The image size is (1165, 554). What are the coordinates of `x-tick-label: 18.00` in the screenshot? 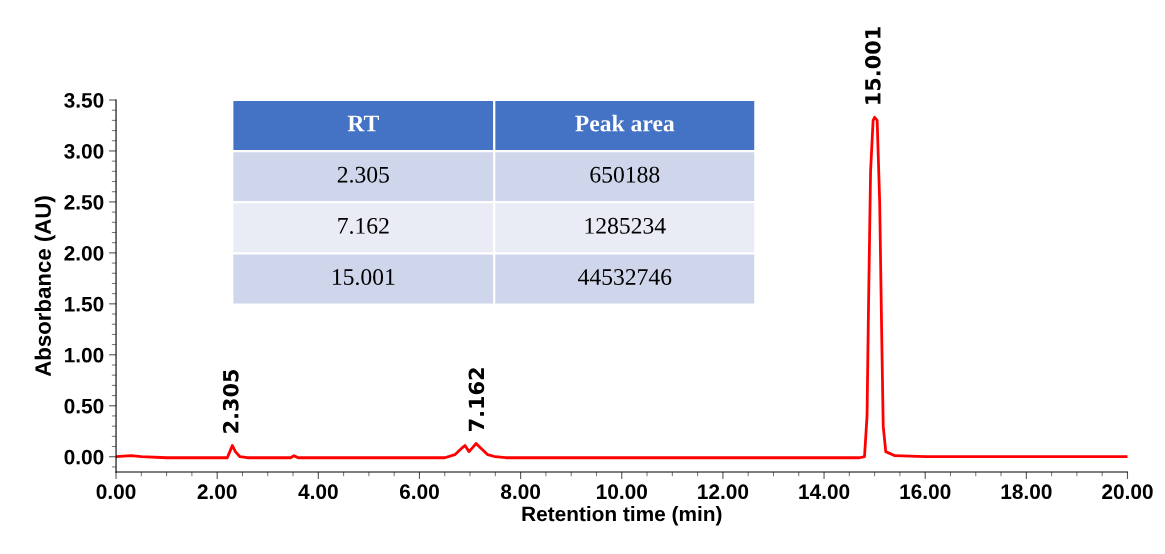 It's located at (1026, 492).